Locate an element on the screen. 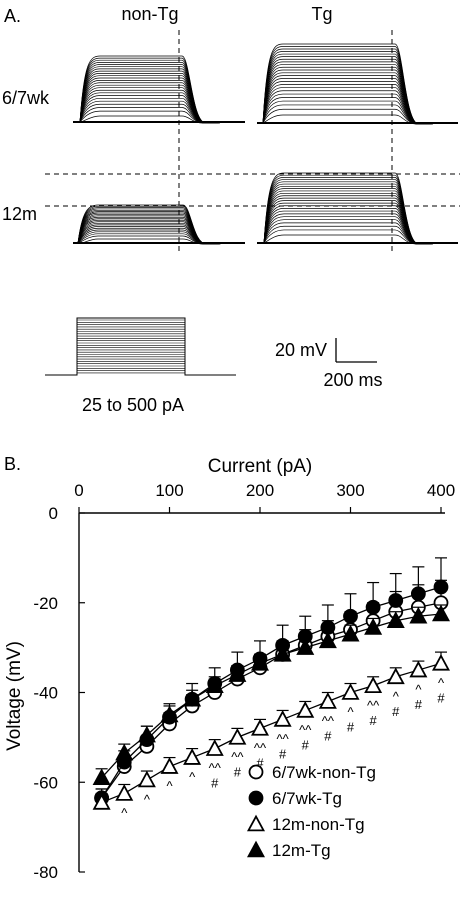  scale-bar-time-label: 200 ms is located at coordinates (352, 380).